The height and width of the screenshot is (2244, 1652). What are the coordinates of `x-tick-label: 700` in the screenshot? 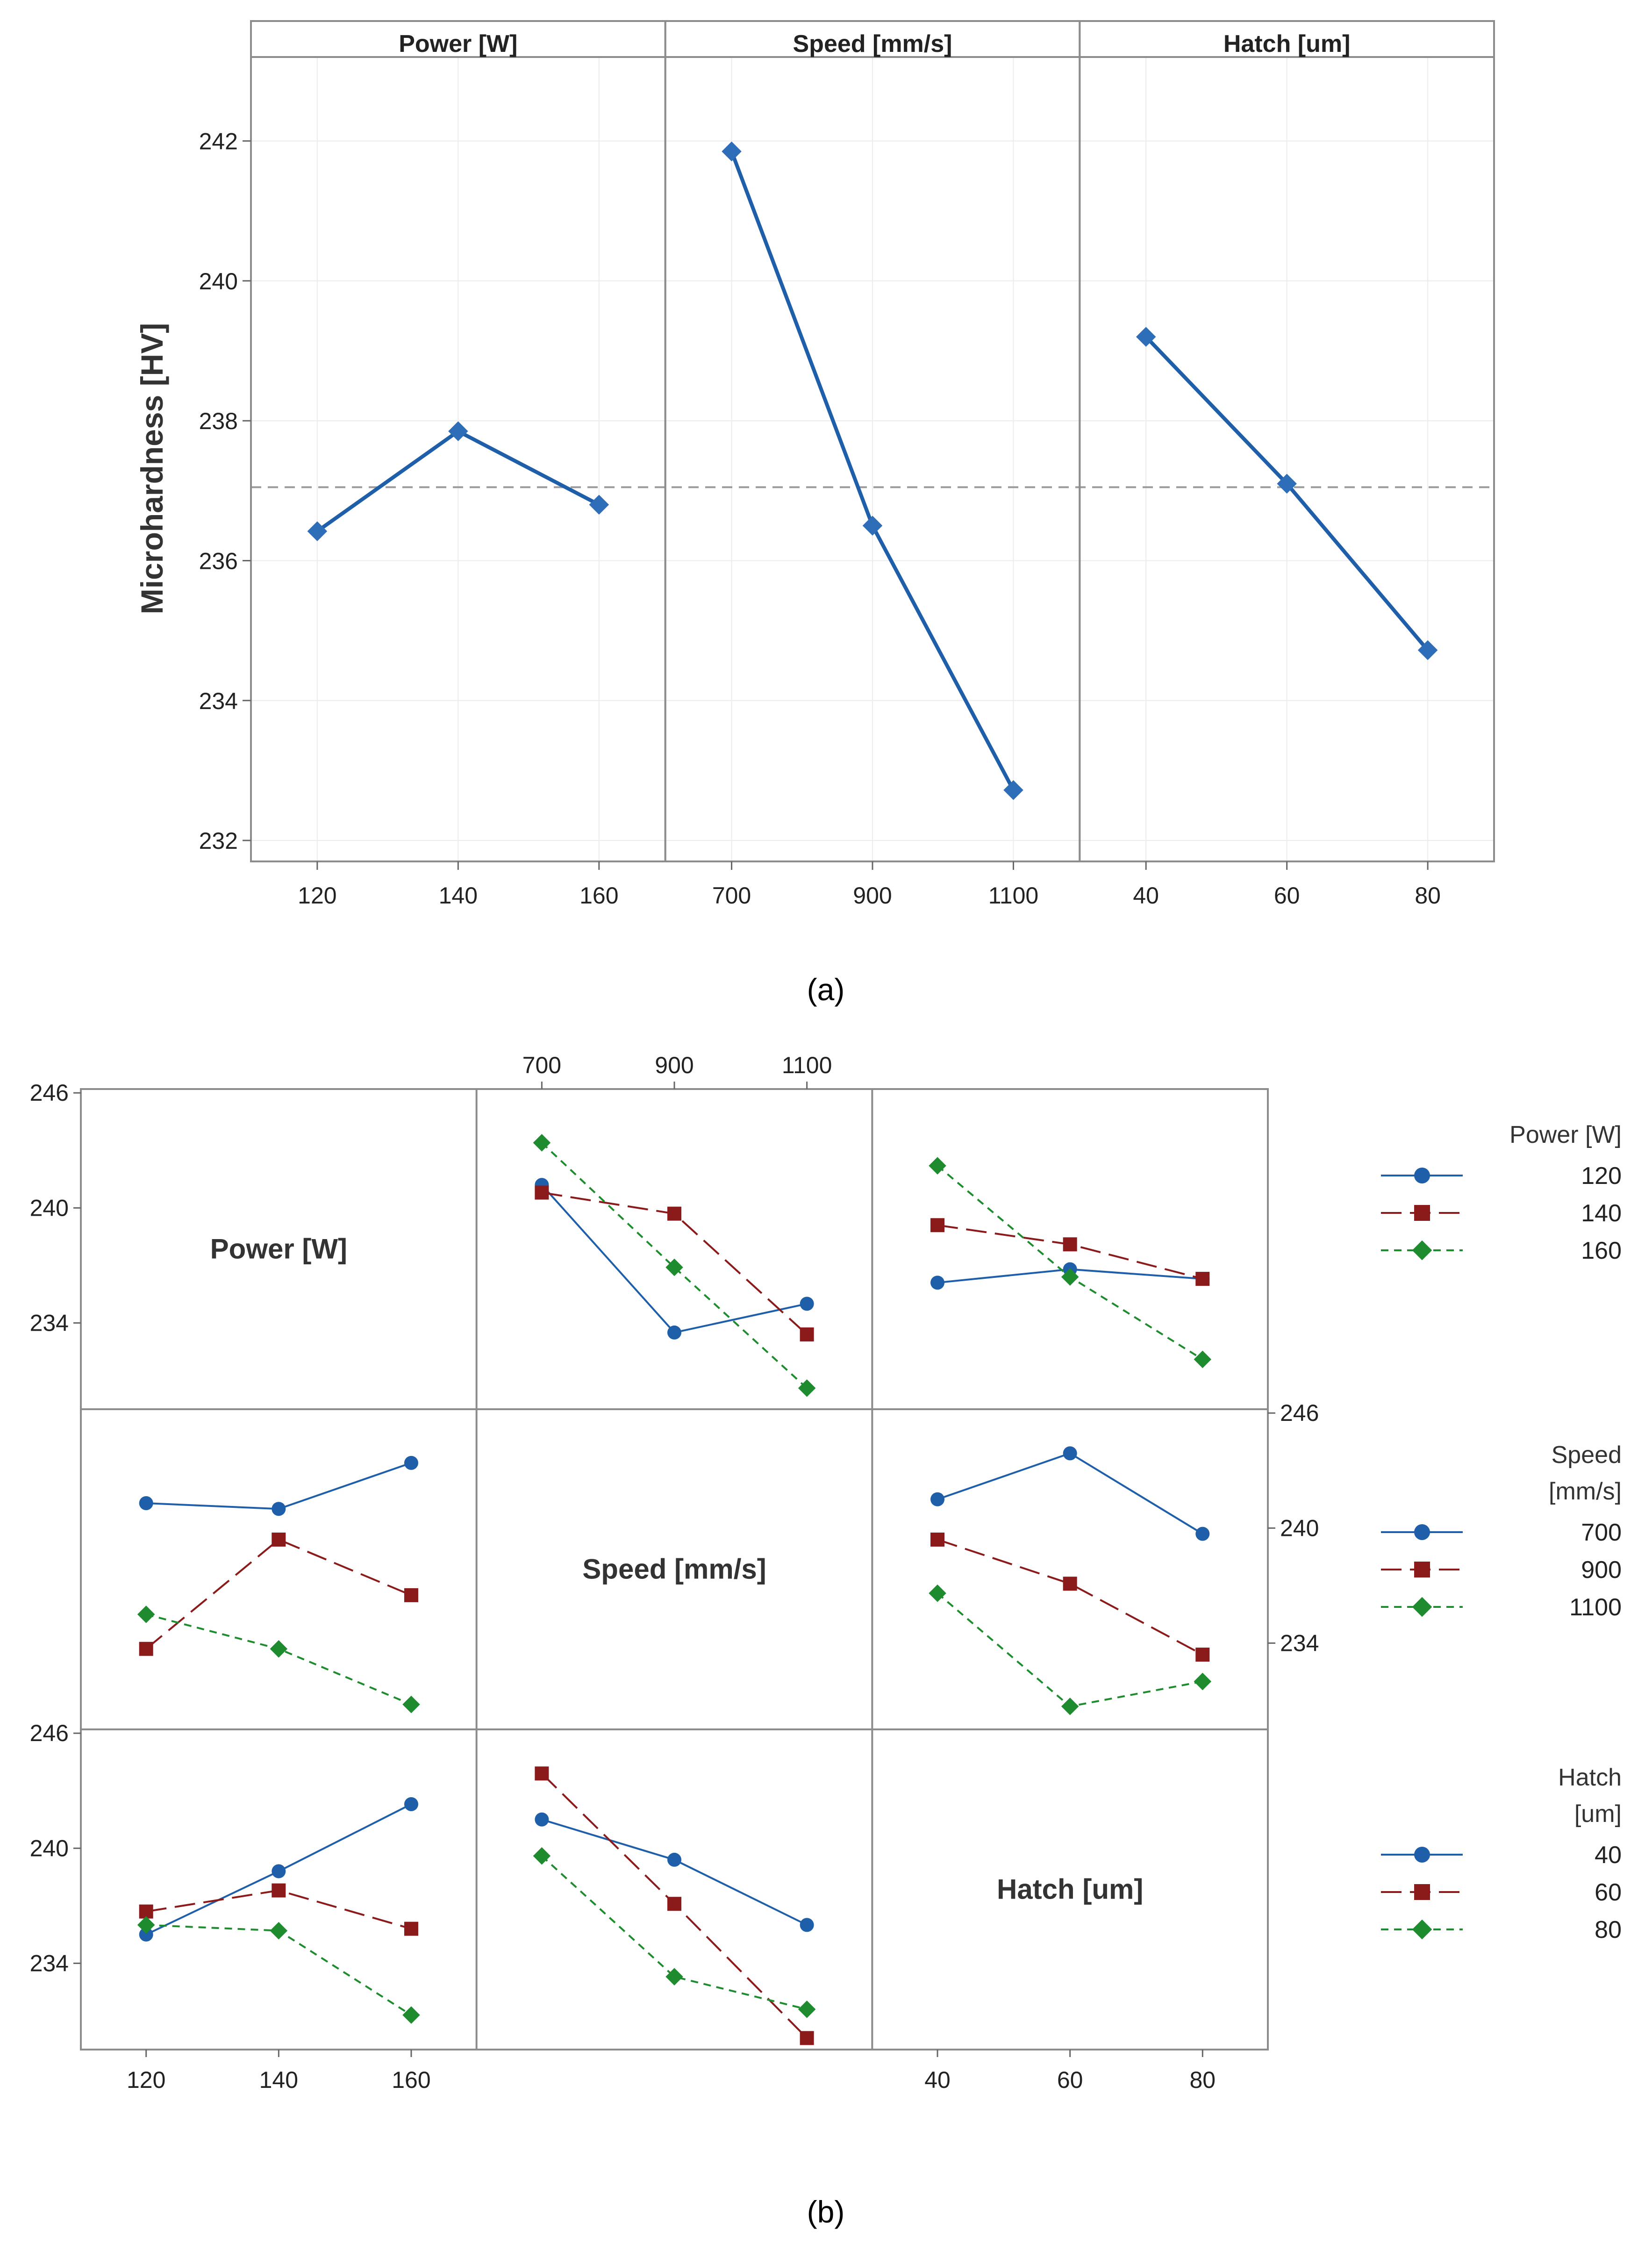 It's located at (731, 896).